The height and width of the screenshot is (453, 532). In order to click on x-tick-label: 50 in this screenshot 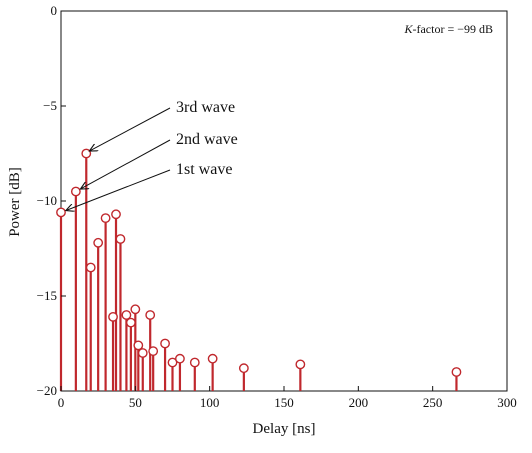, I will do `click(135, 402)`.